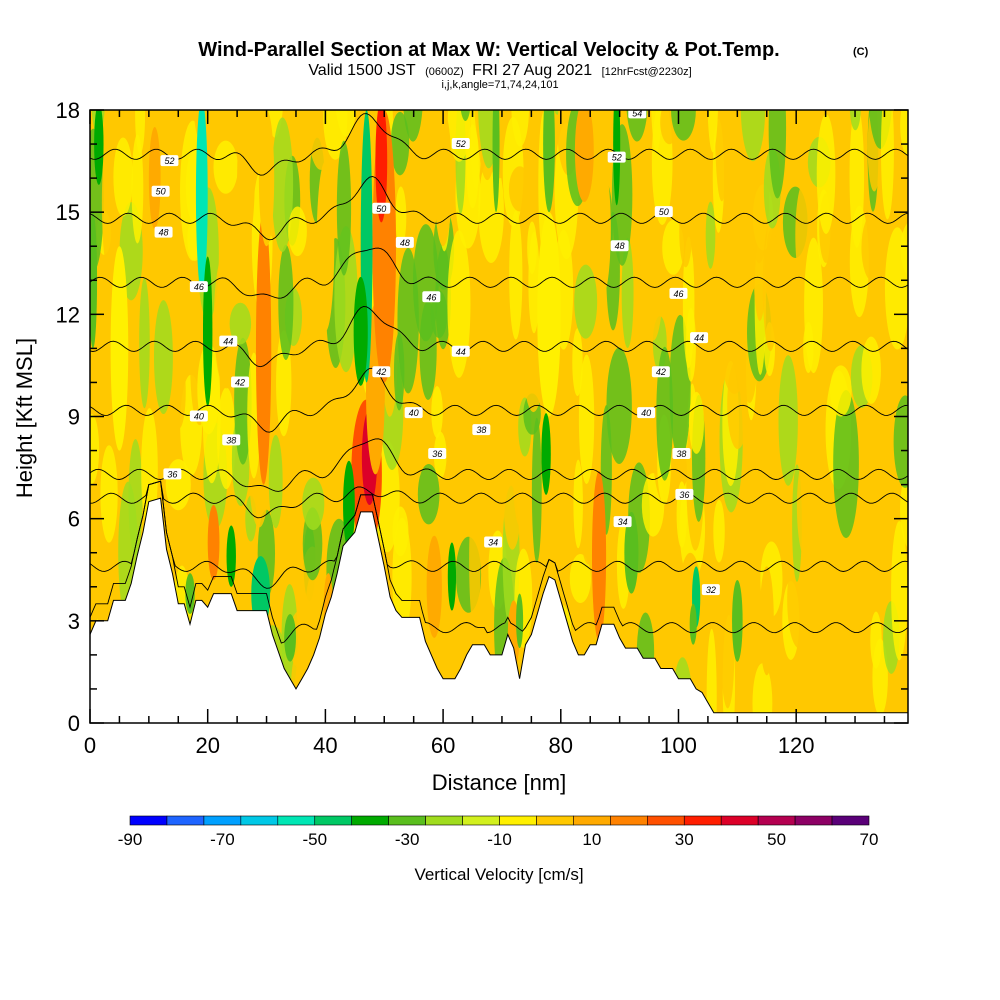  I want to click on y-axis-label: Height [Kft MSL], so click(24, 418).